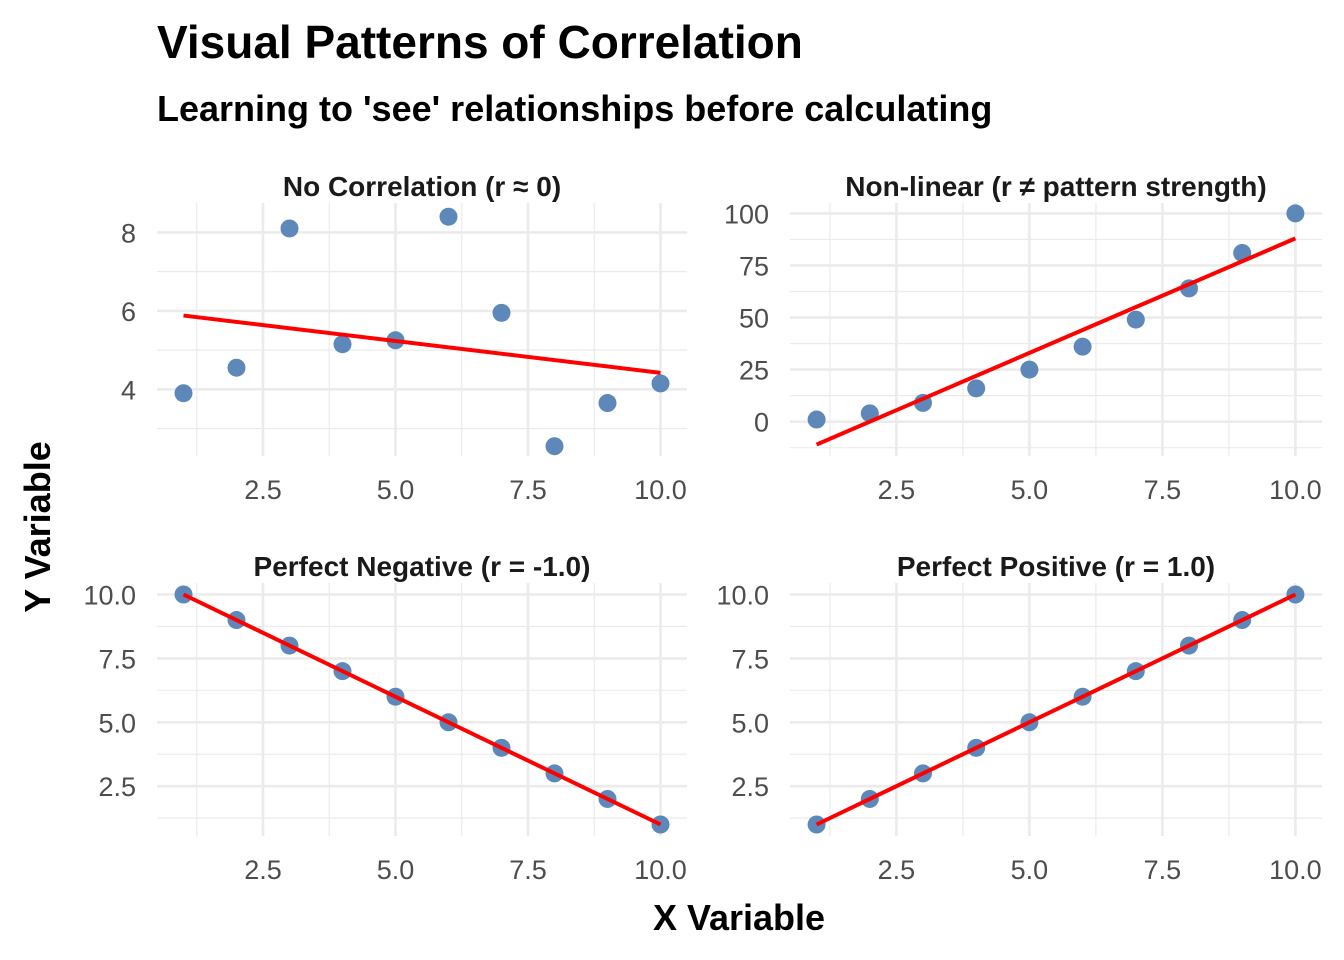 The height and width of the screenshot is (960, 1344). I want to click on chart-title: Visual Patterns of Correlation, so click(480, 42).